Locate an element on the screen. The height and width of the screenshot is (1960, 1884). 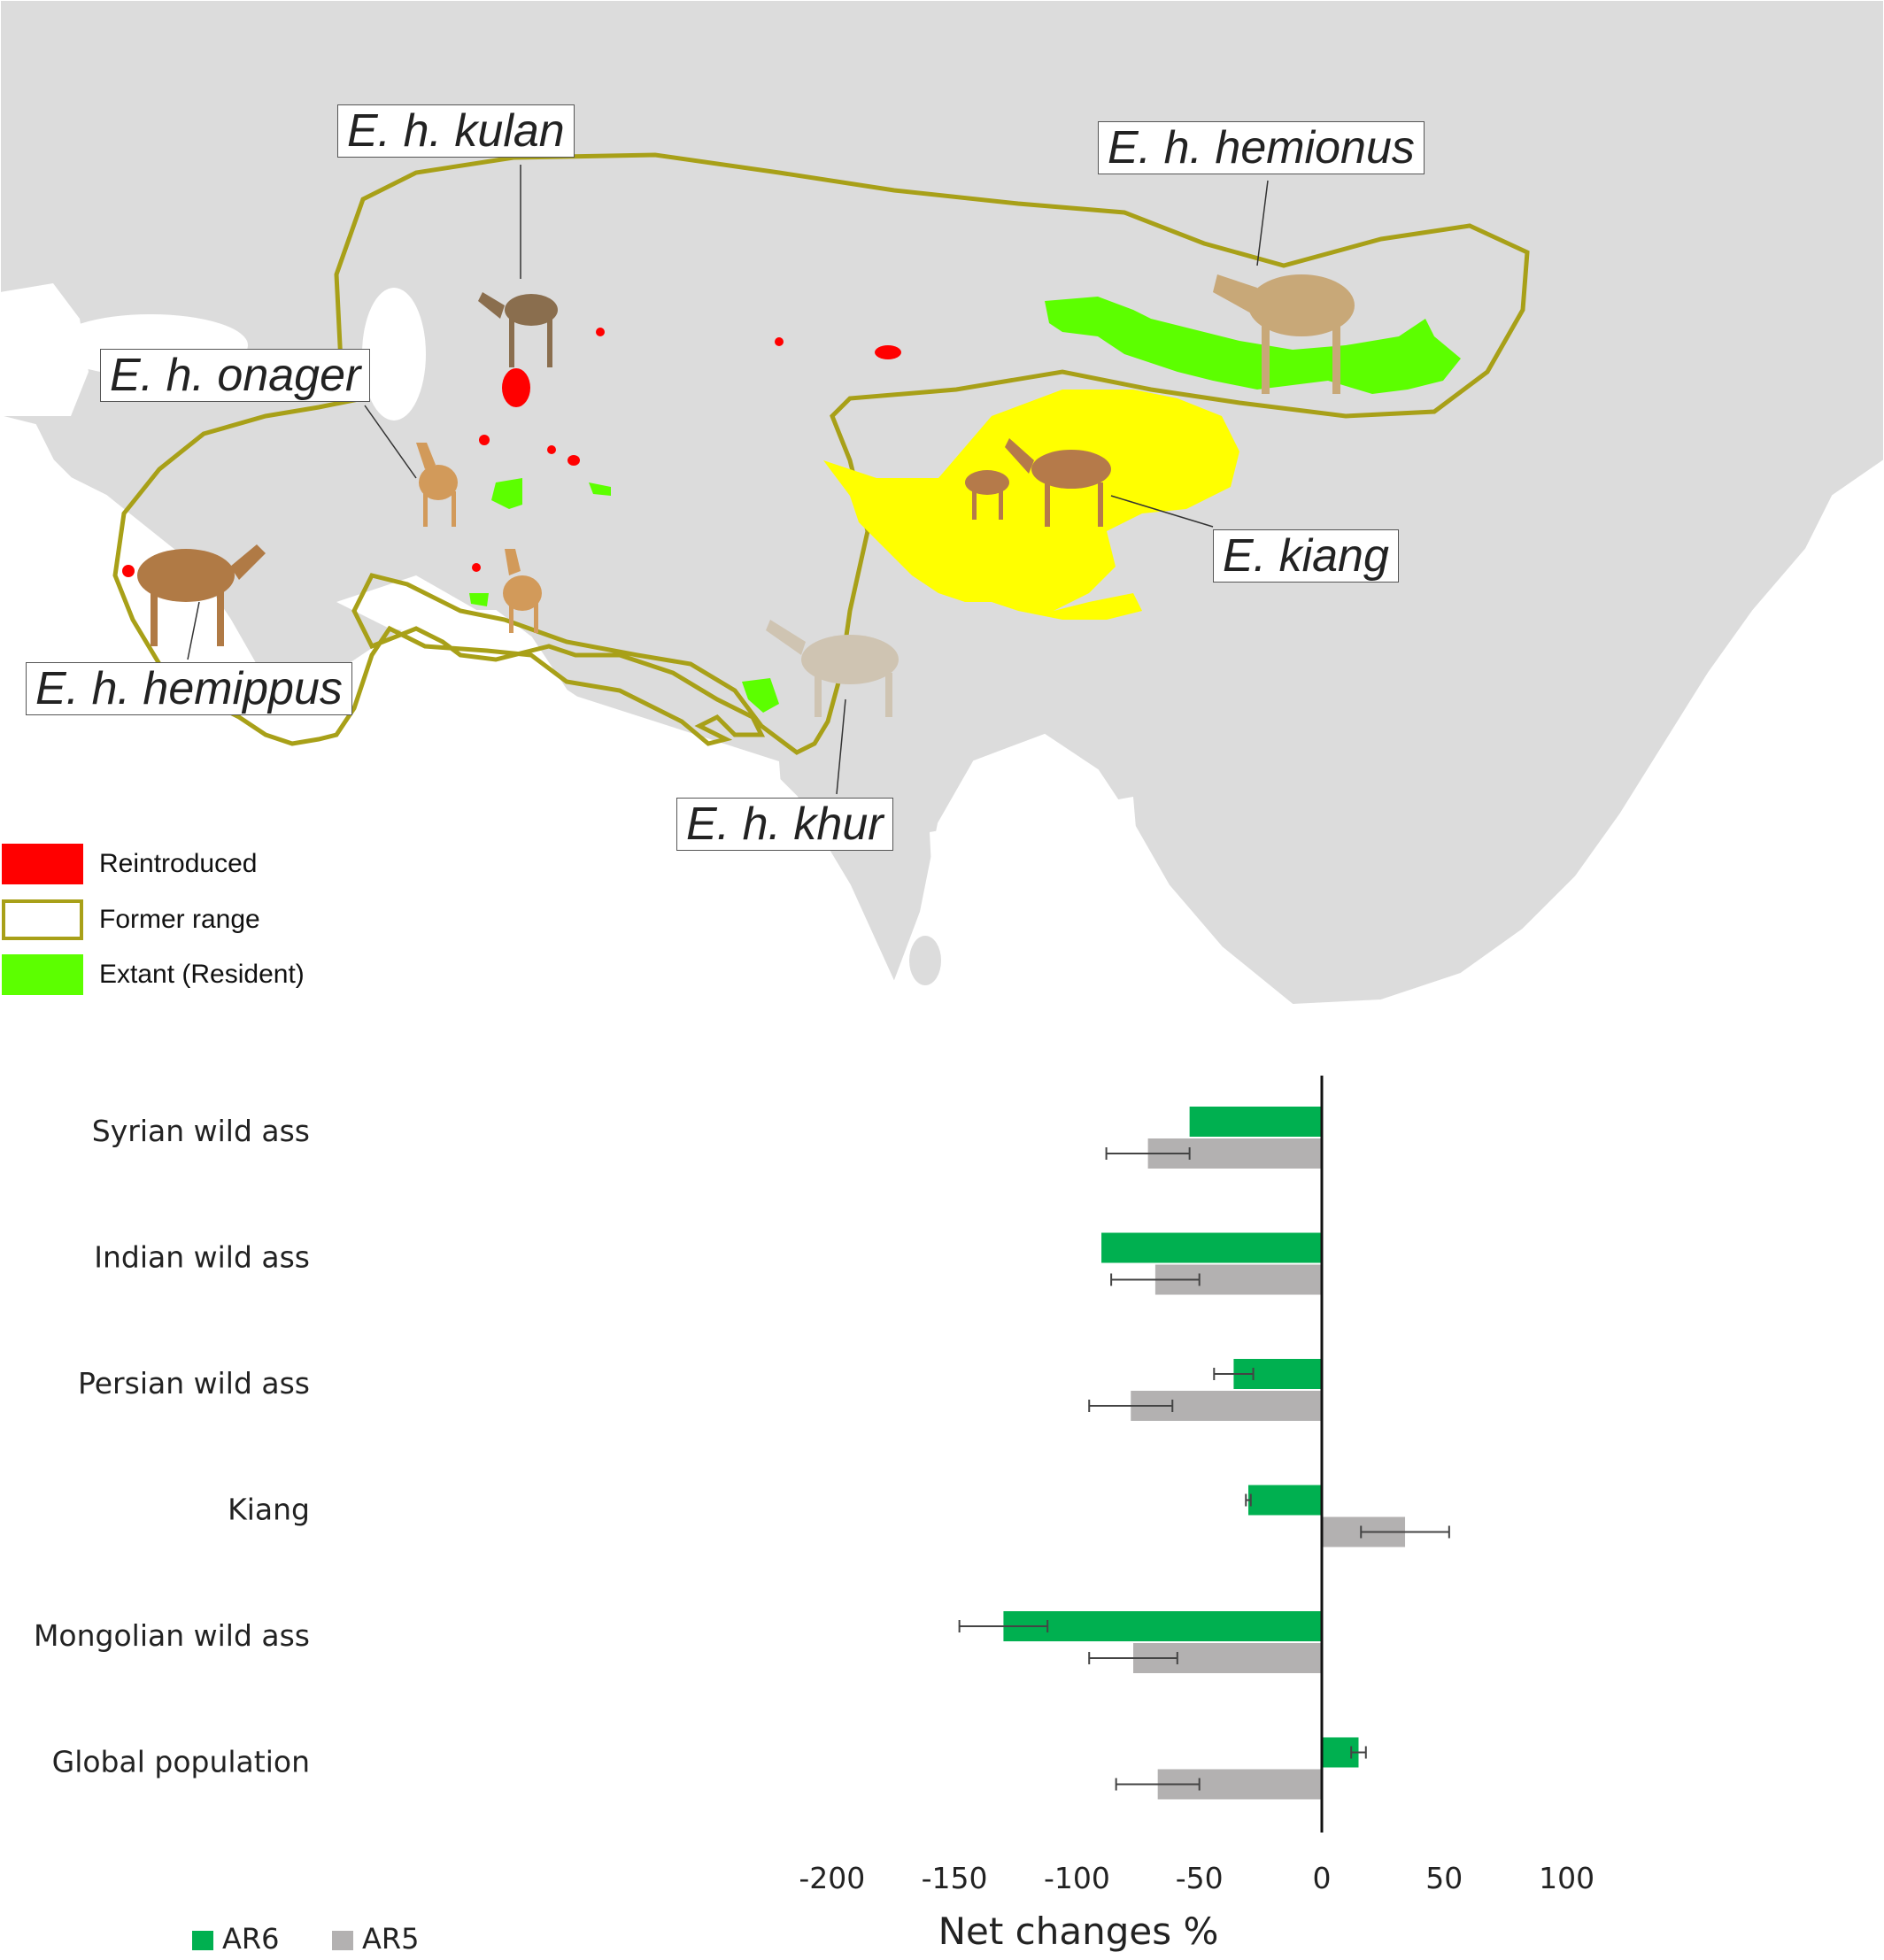
x-axis-title: Net changes % is located at coordinates (1078, 1932).